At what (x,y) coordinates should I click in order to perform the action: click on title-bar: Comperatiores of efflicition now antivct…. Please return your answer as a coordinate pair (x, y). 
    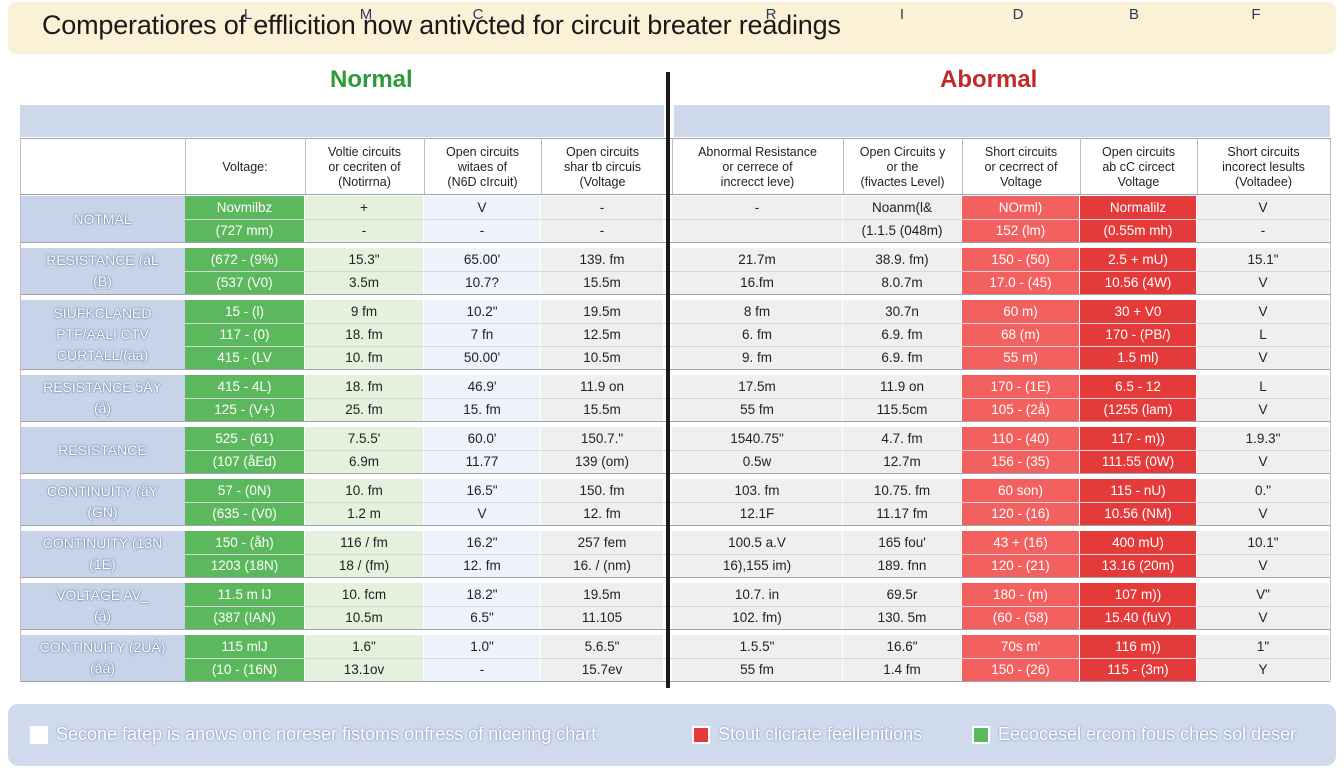
    Looking at the image, I should click on (672, 28).